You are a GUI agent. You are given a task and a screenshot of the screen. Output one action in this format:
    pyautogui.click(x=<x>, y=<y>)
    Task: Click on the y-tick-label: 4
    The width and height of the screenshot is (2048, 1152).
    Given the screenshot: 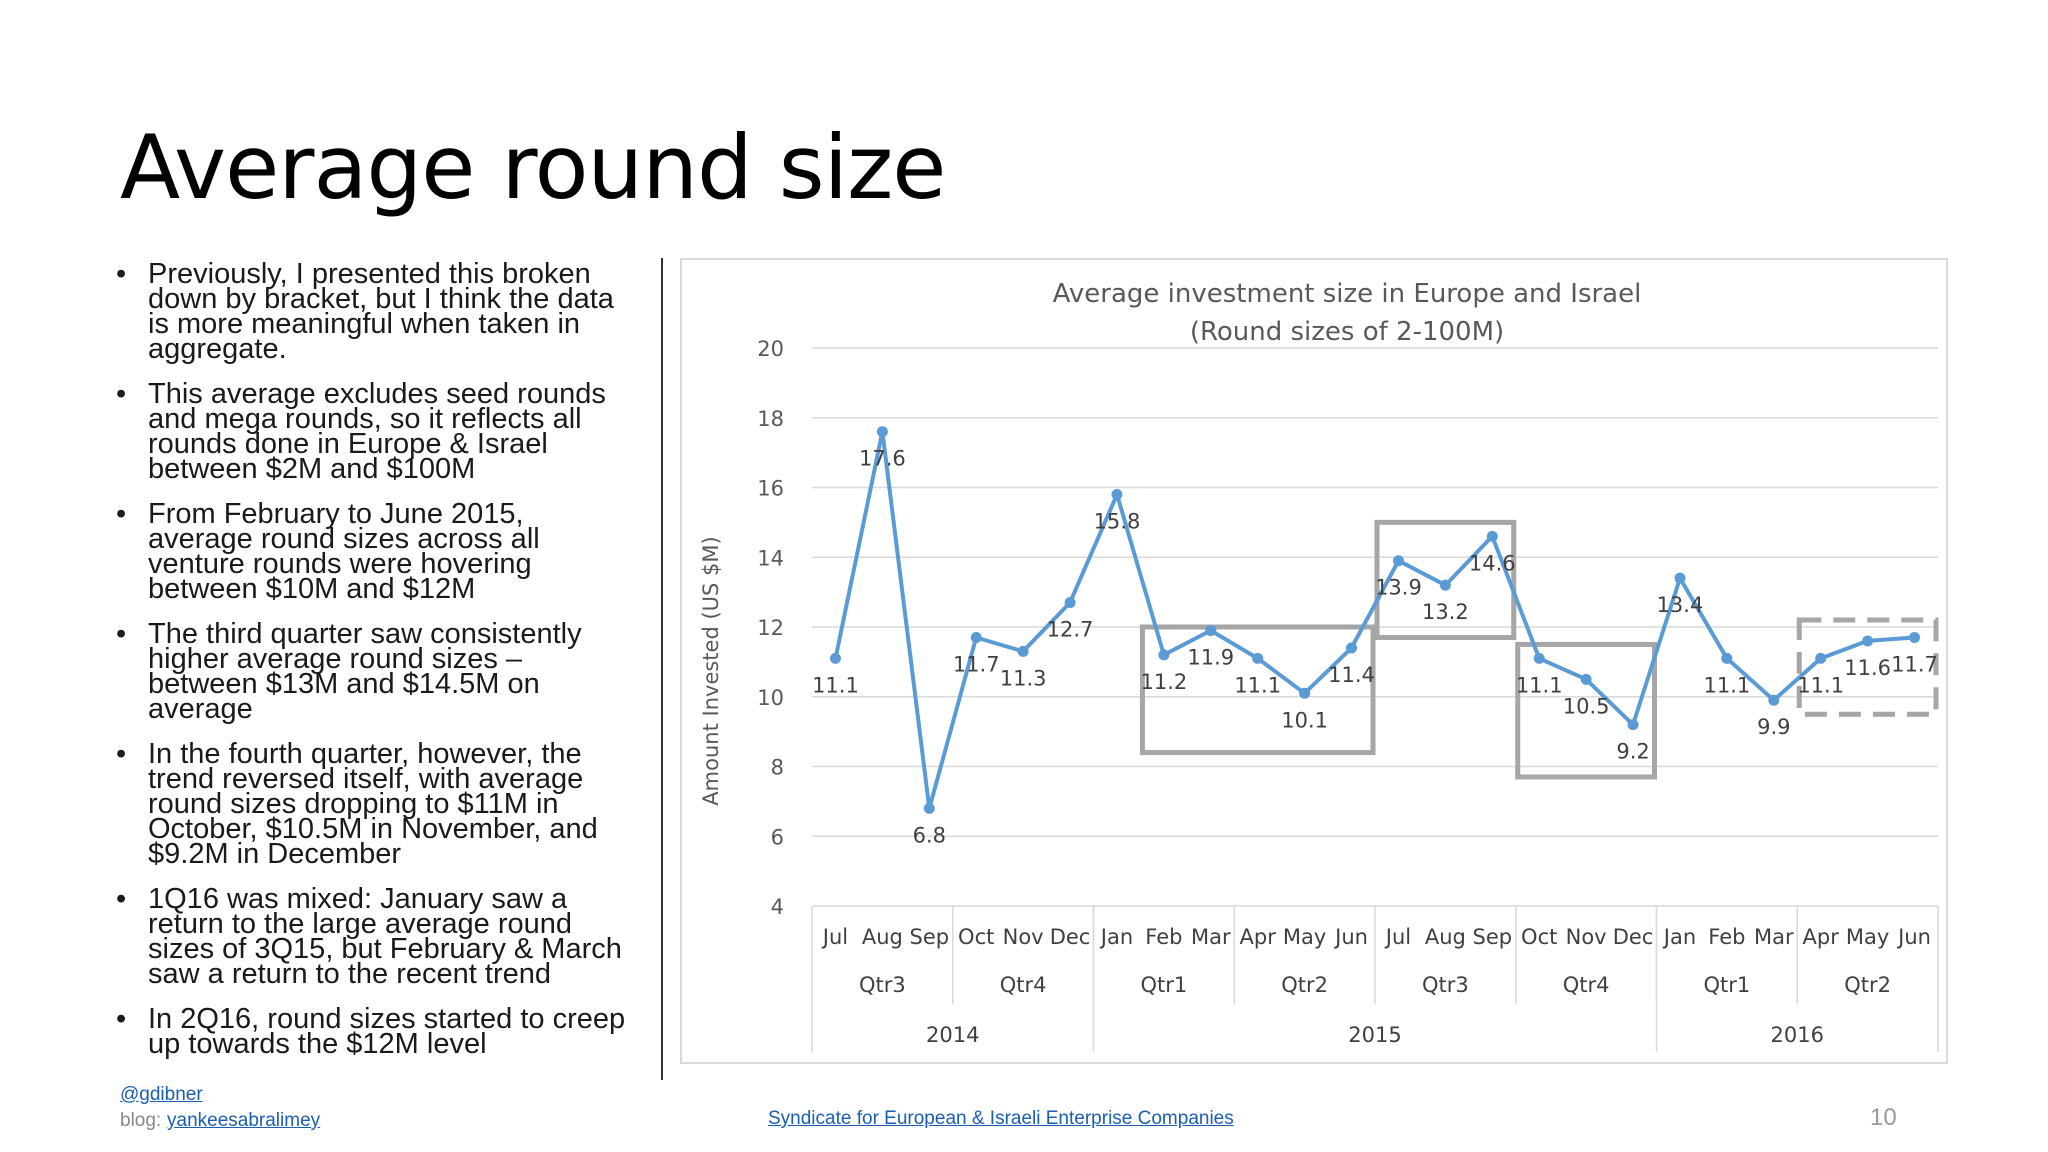 What is the action you would take?
    pyautogui.click(x=777, y=907)
    